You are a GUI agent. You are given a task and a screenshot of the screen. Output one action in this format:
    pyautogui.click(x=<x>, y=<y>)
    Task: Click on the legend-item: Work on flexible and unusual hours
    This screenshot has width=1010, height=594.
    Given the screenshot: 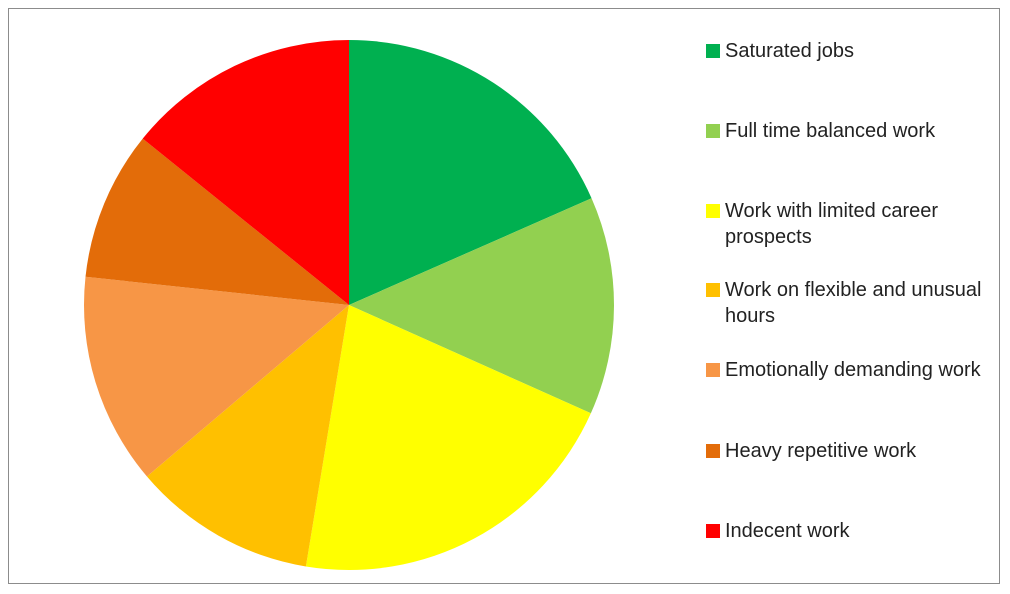 What is the action you would take?
    pyautogui.click(x=851, y=303)
    